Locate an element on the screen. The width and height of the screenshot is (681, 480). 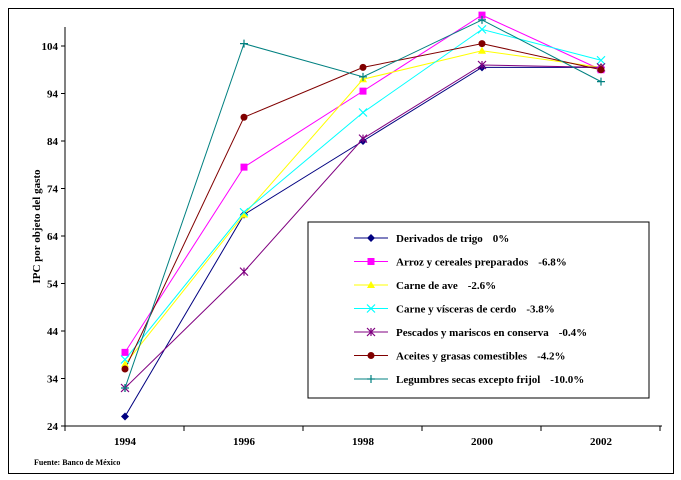
legend-entry-6: Aceites y grasas comestibles -4.2% is located at coordinates (480, 357).